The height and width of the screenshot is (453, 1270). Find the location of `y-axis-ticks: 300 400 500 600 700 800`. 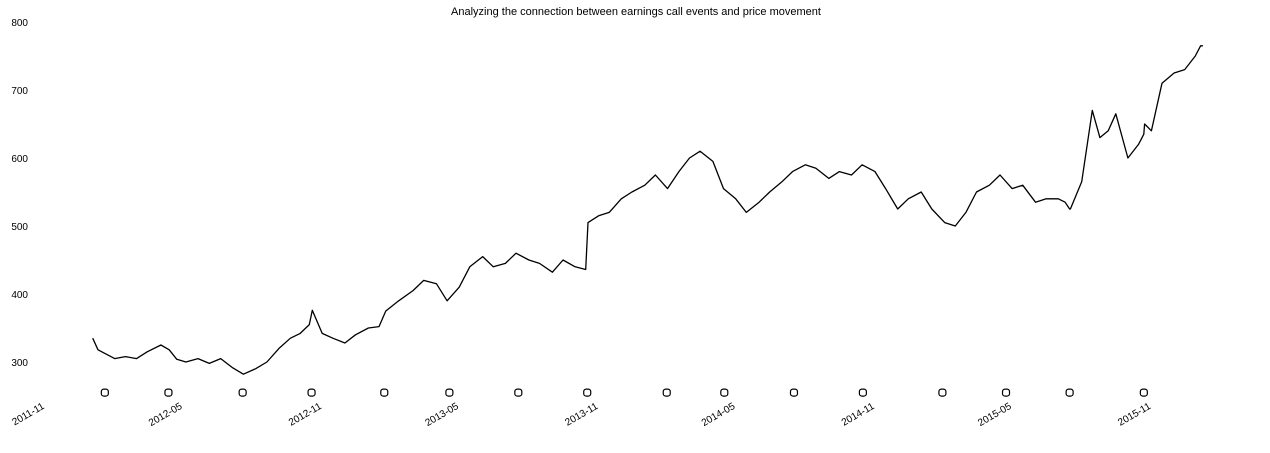

y-axis-ticks: 300 400 500 600 700 800 is located at coordinates (19, 193).